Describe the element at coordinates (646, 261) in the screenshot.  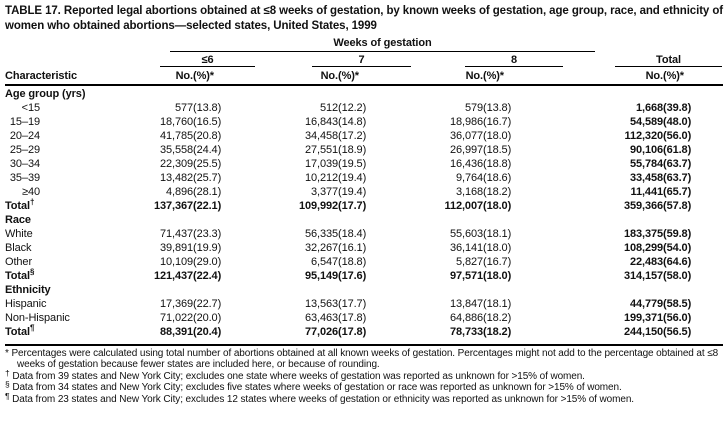
I see `cell-count: 22,483` at that location.